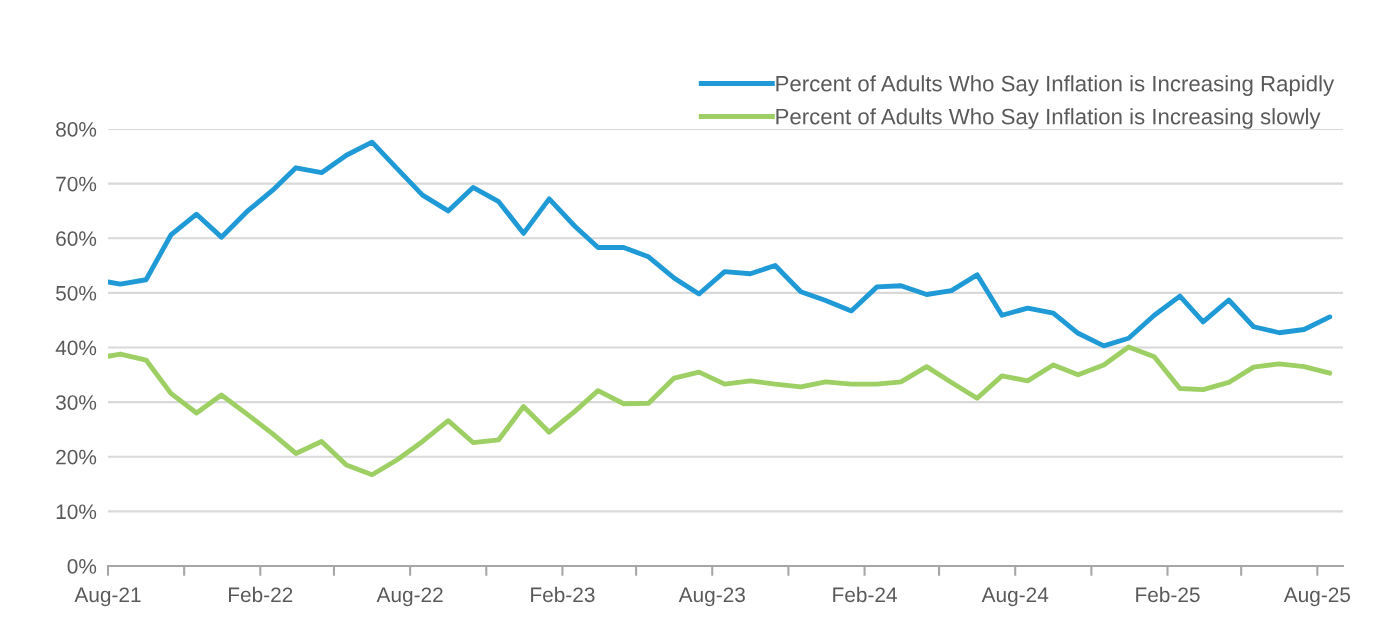  What do you see at coordinates (1048, 118) in the screenshot?
I see `legend-label: Percent of Adults Who Say Inflation is Increasing slowly` at bounding box center [1048, 118].